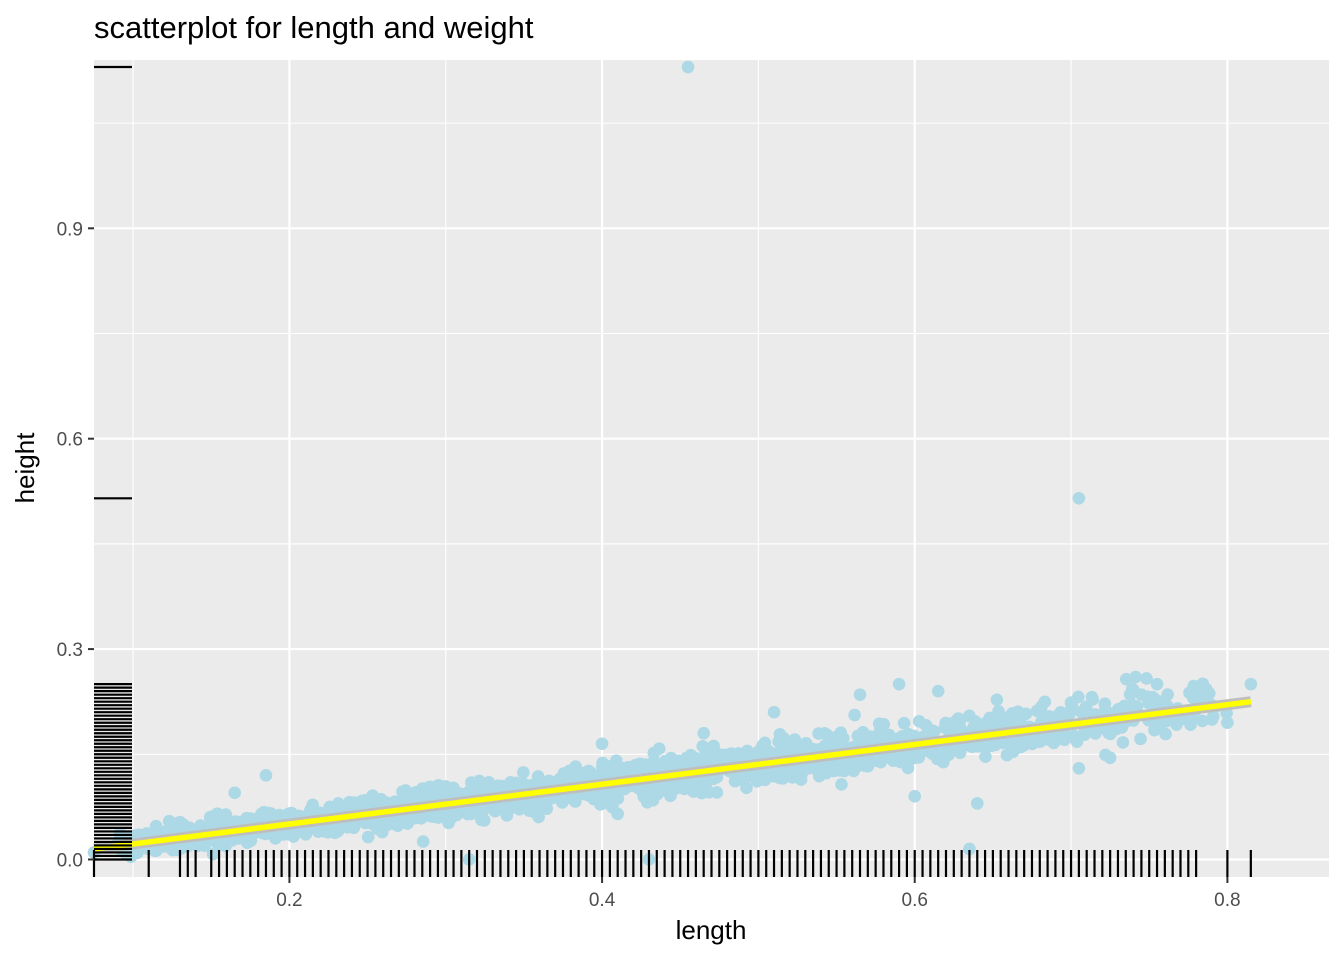 The image size is (1344, 960). What do you see at coordinates (289, 900) in the screenshot?
I see `x-tick-label: 0.2` at bounding box center [289, 900].